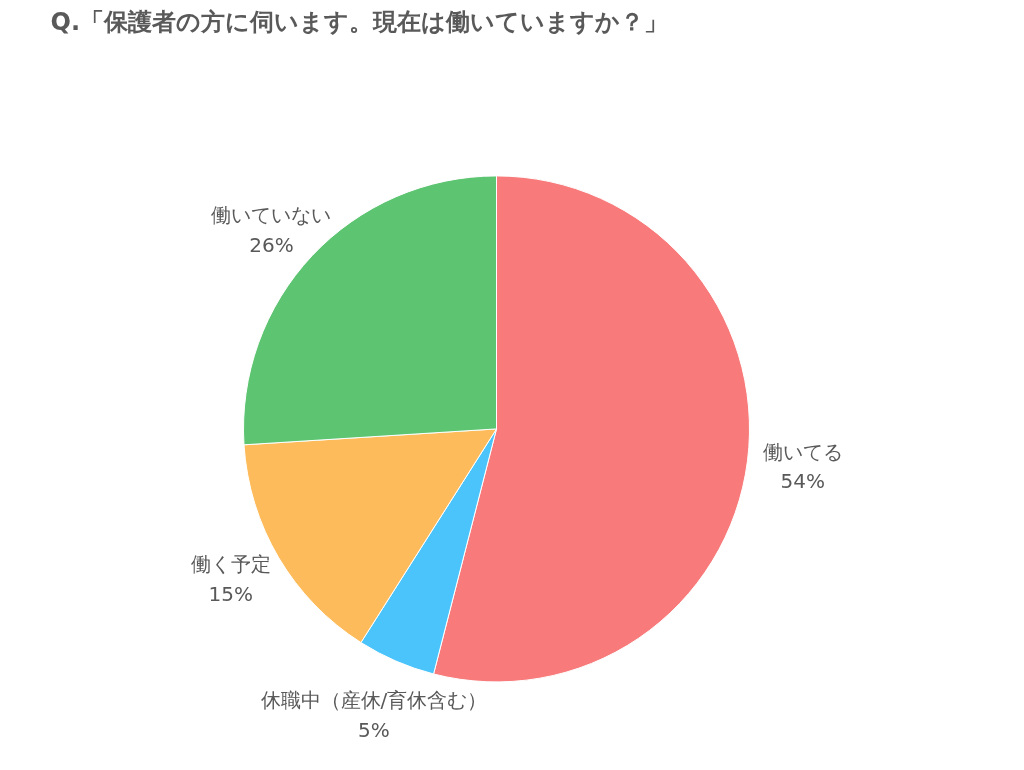 This screenshot has width=1024, height=770. Describe the element at coordinates (374, 730) in the screenshot. I see `data-label: 5%` at that location.